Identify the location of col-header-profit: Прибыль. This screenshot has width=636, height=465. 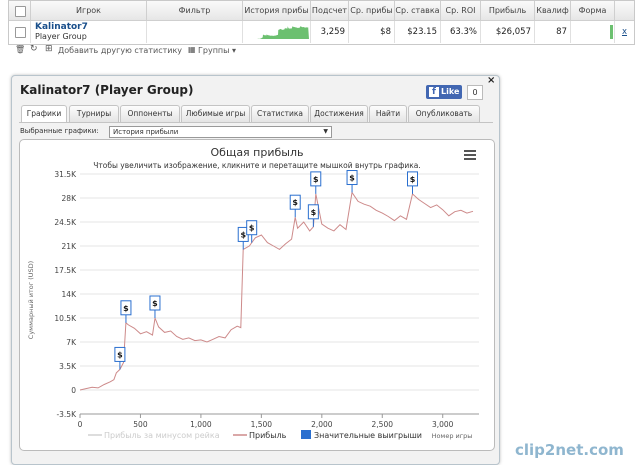
(508, 11).